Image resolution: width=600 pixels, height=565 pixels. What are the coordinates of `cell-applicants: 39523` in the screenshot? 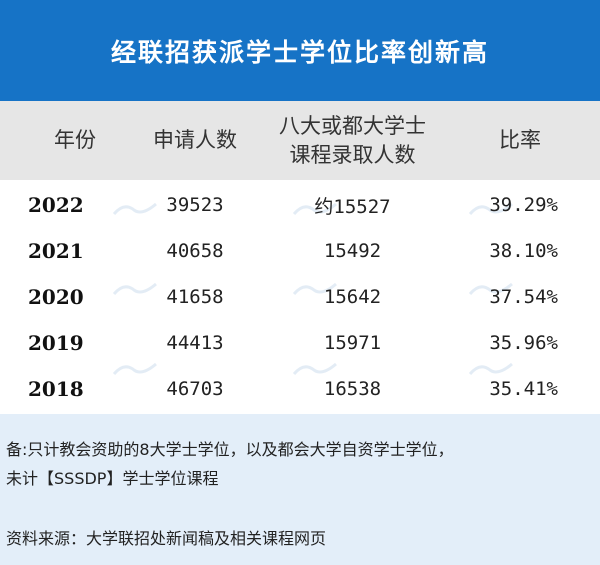 It's located at (195, 205).